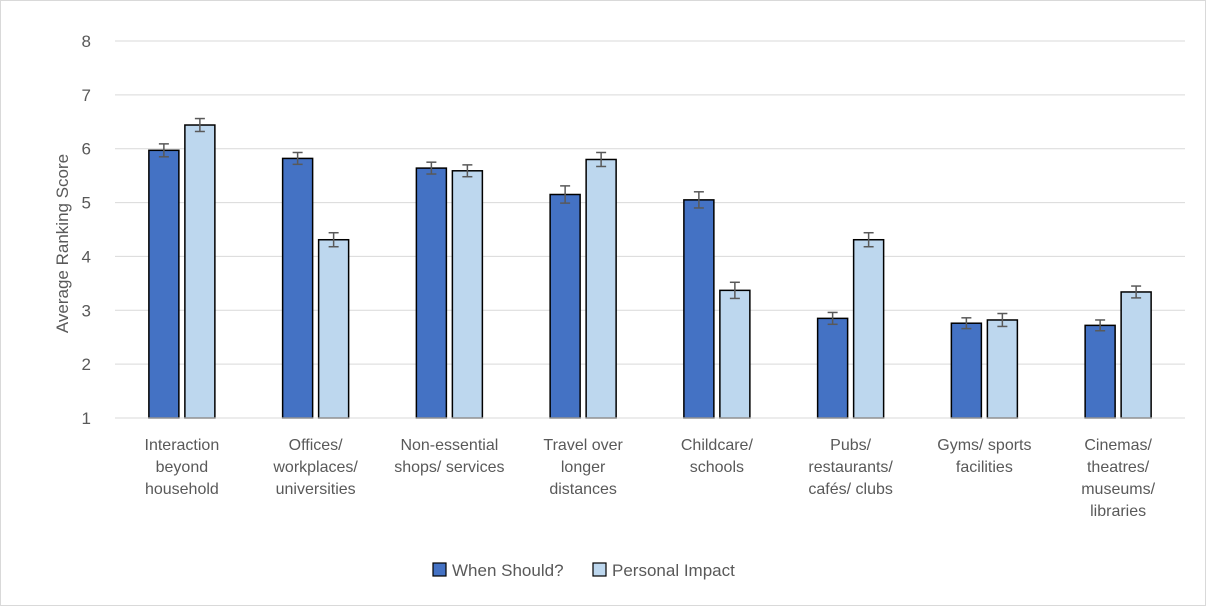 The width and height of the screenshot is (1206, 607). I want to click on category-label: Childcare/schools, so click(717, 456).